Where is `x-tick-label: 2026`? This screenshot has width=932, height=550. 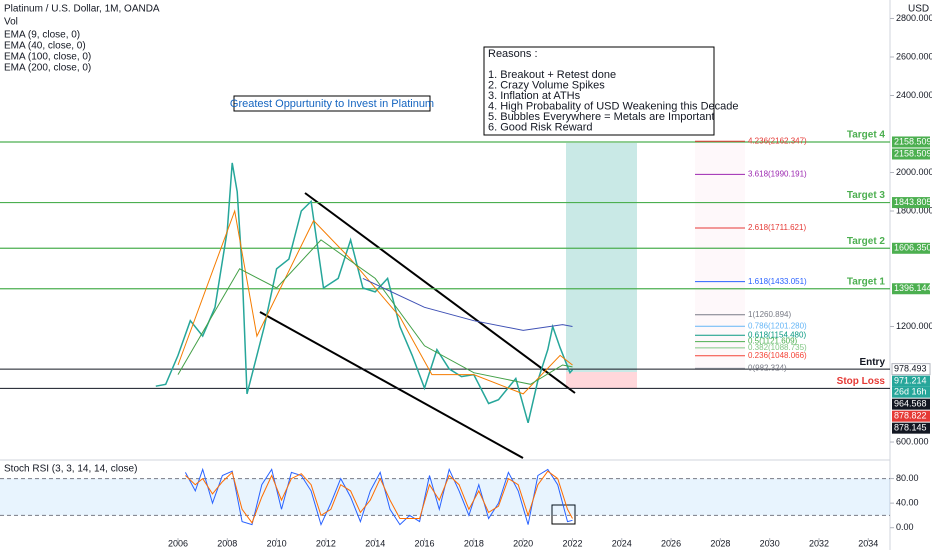 x-tick-label: 2026 is located at coordinates (671, 543).